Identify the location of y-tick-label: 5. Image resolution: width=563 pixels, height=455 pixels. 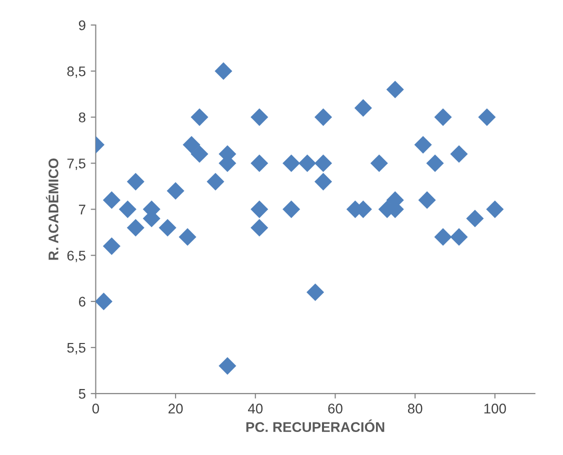
(82, 394).